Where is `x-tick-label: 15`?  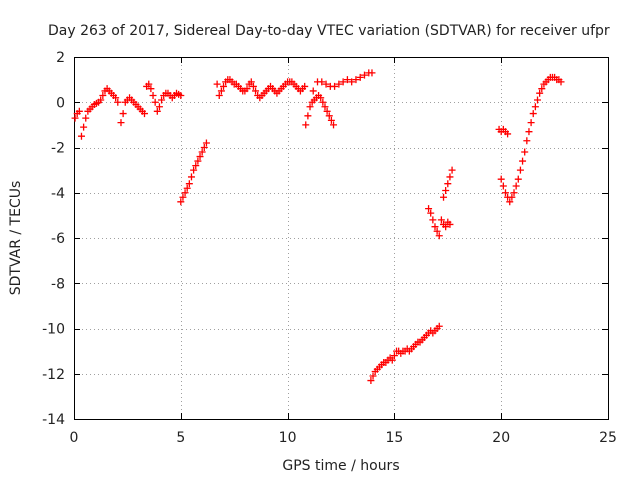
x-tick-label: 15 is located at coordinates (394, 438).